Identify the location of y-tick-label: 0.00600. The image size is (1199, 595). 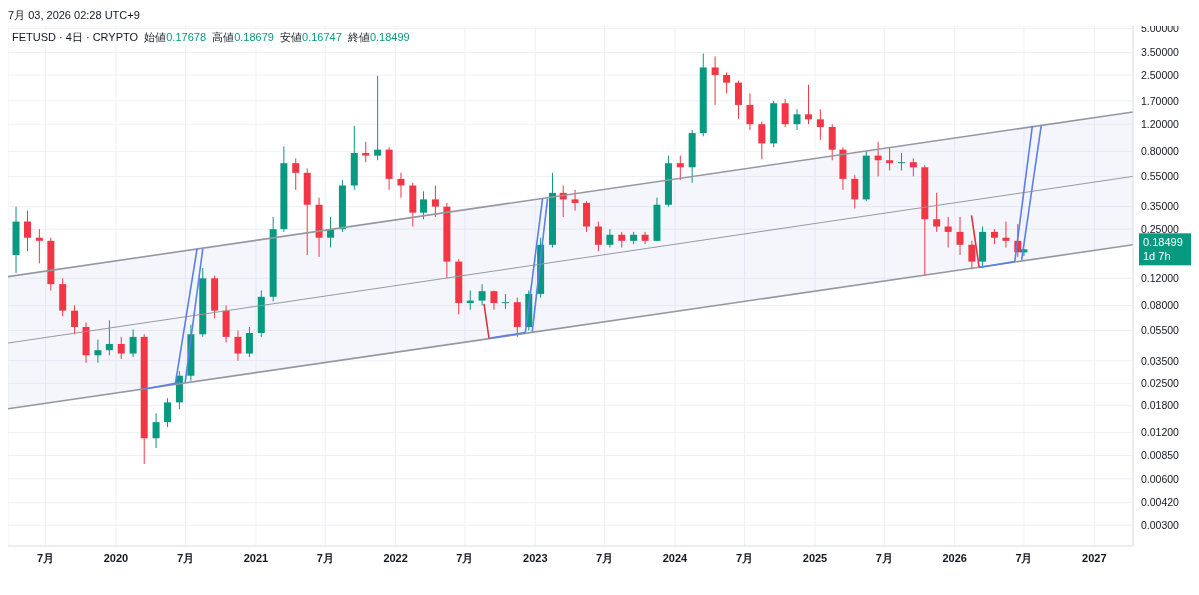
(1160, 478).